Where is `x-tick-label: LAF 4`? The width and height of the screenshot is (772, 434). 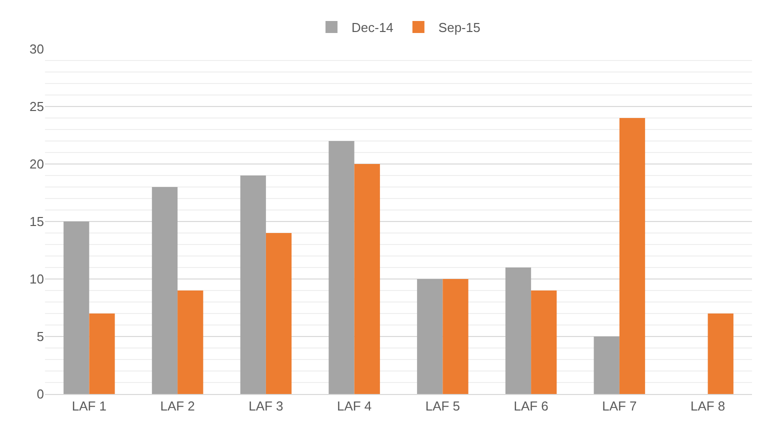 x-tick-label: LAF 4 is located at coordinates (354, 406).